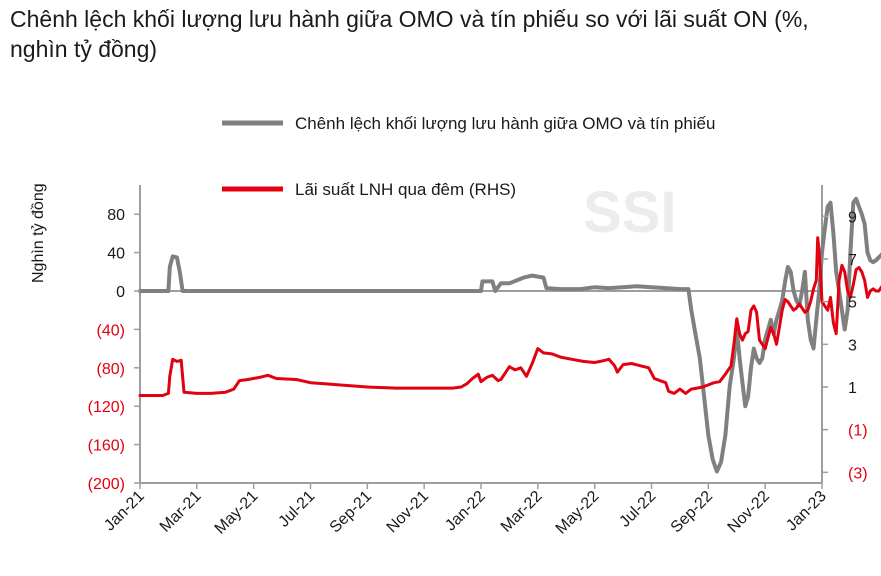  I want to click on x-tick-label: Jul-21, so click(296, 509).